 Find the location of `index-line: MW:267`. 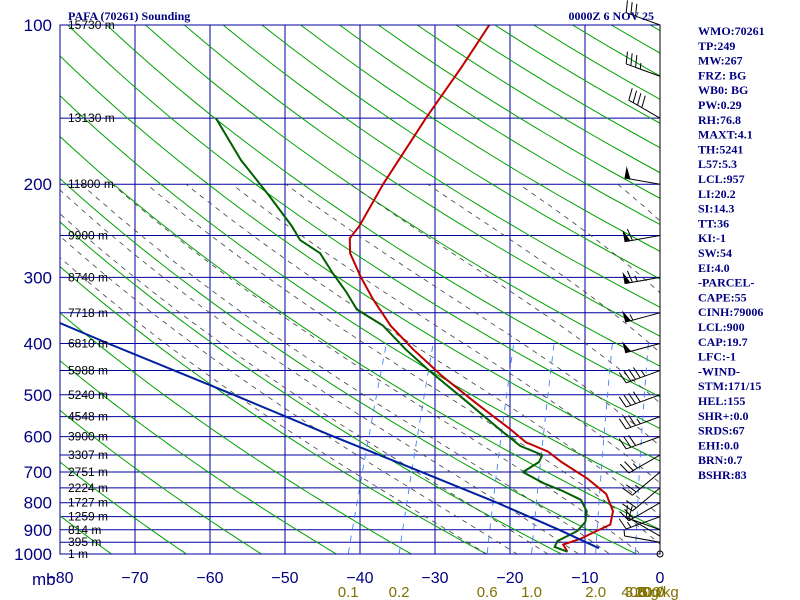

index-line: MW:267 is located at coordinates (720, 61).